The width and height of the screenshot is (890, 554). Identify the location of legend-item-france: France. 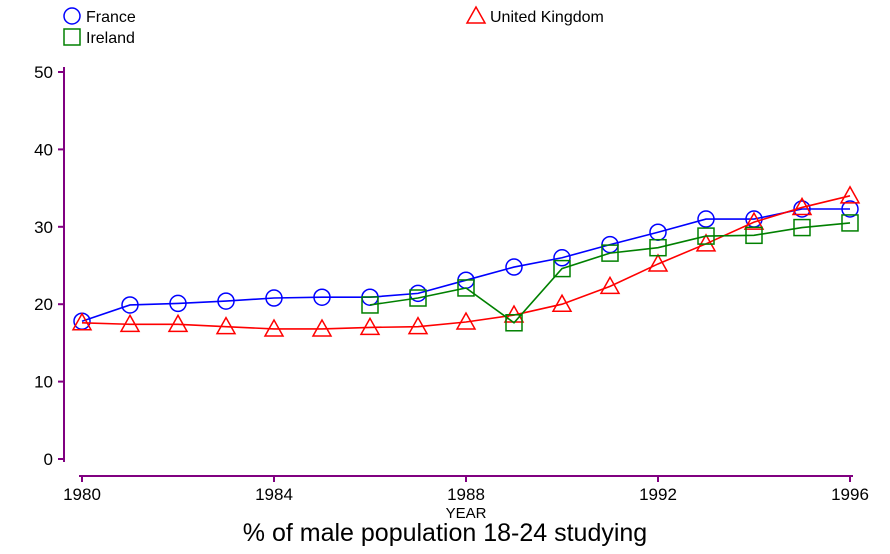
(99, 16).